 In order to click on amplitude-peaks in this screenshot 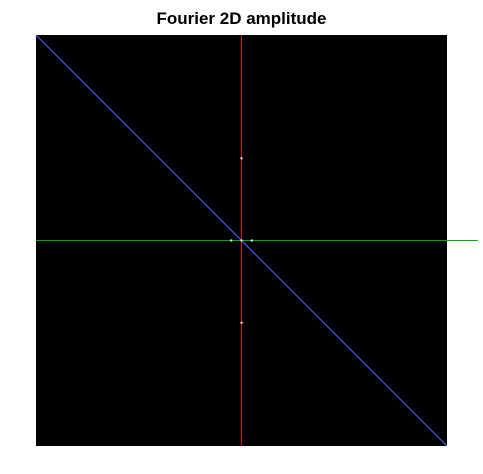, I will do `click(241, 240)`.